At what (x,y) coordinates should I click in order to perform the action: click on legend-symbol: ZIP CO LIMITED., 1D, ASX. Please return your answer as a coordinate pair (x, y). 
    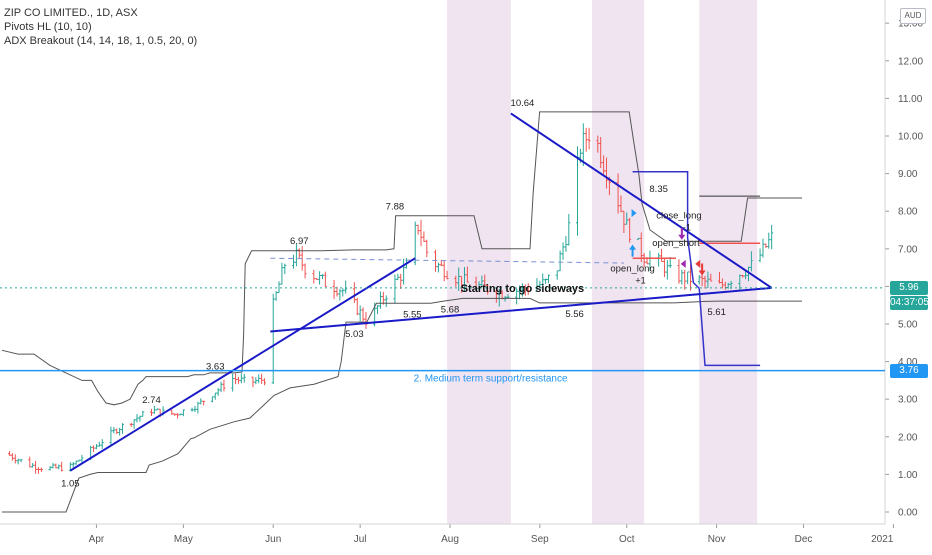
    Looking at the image, I should click on (71, 13).